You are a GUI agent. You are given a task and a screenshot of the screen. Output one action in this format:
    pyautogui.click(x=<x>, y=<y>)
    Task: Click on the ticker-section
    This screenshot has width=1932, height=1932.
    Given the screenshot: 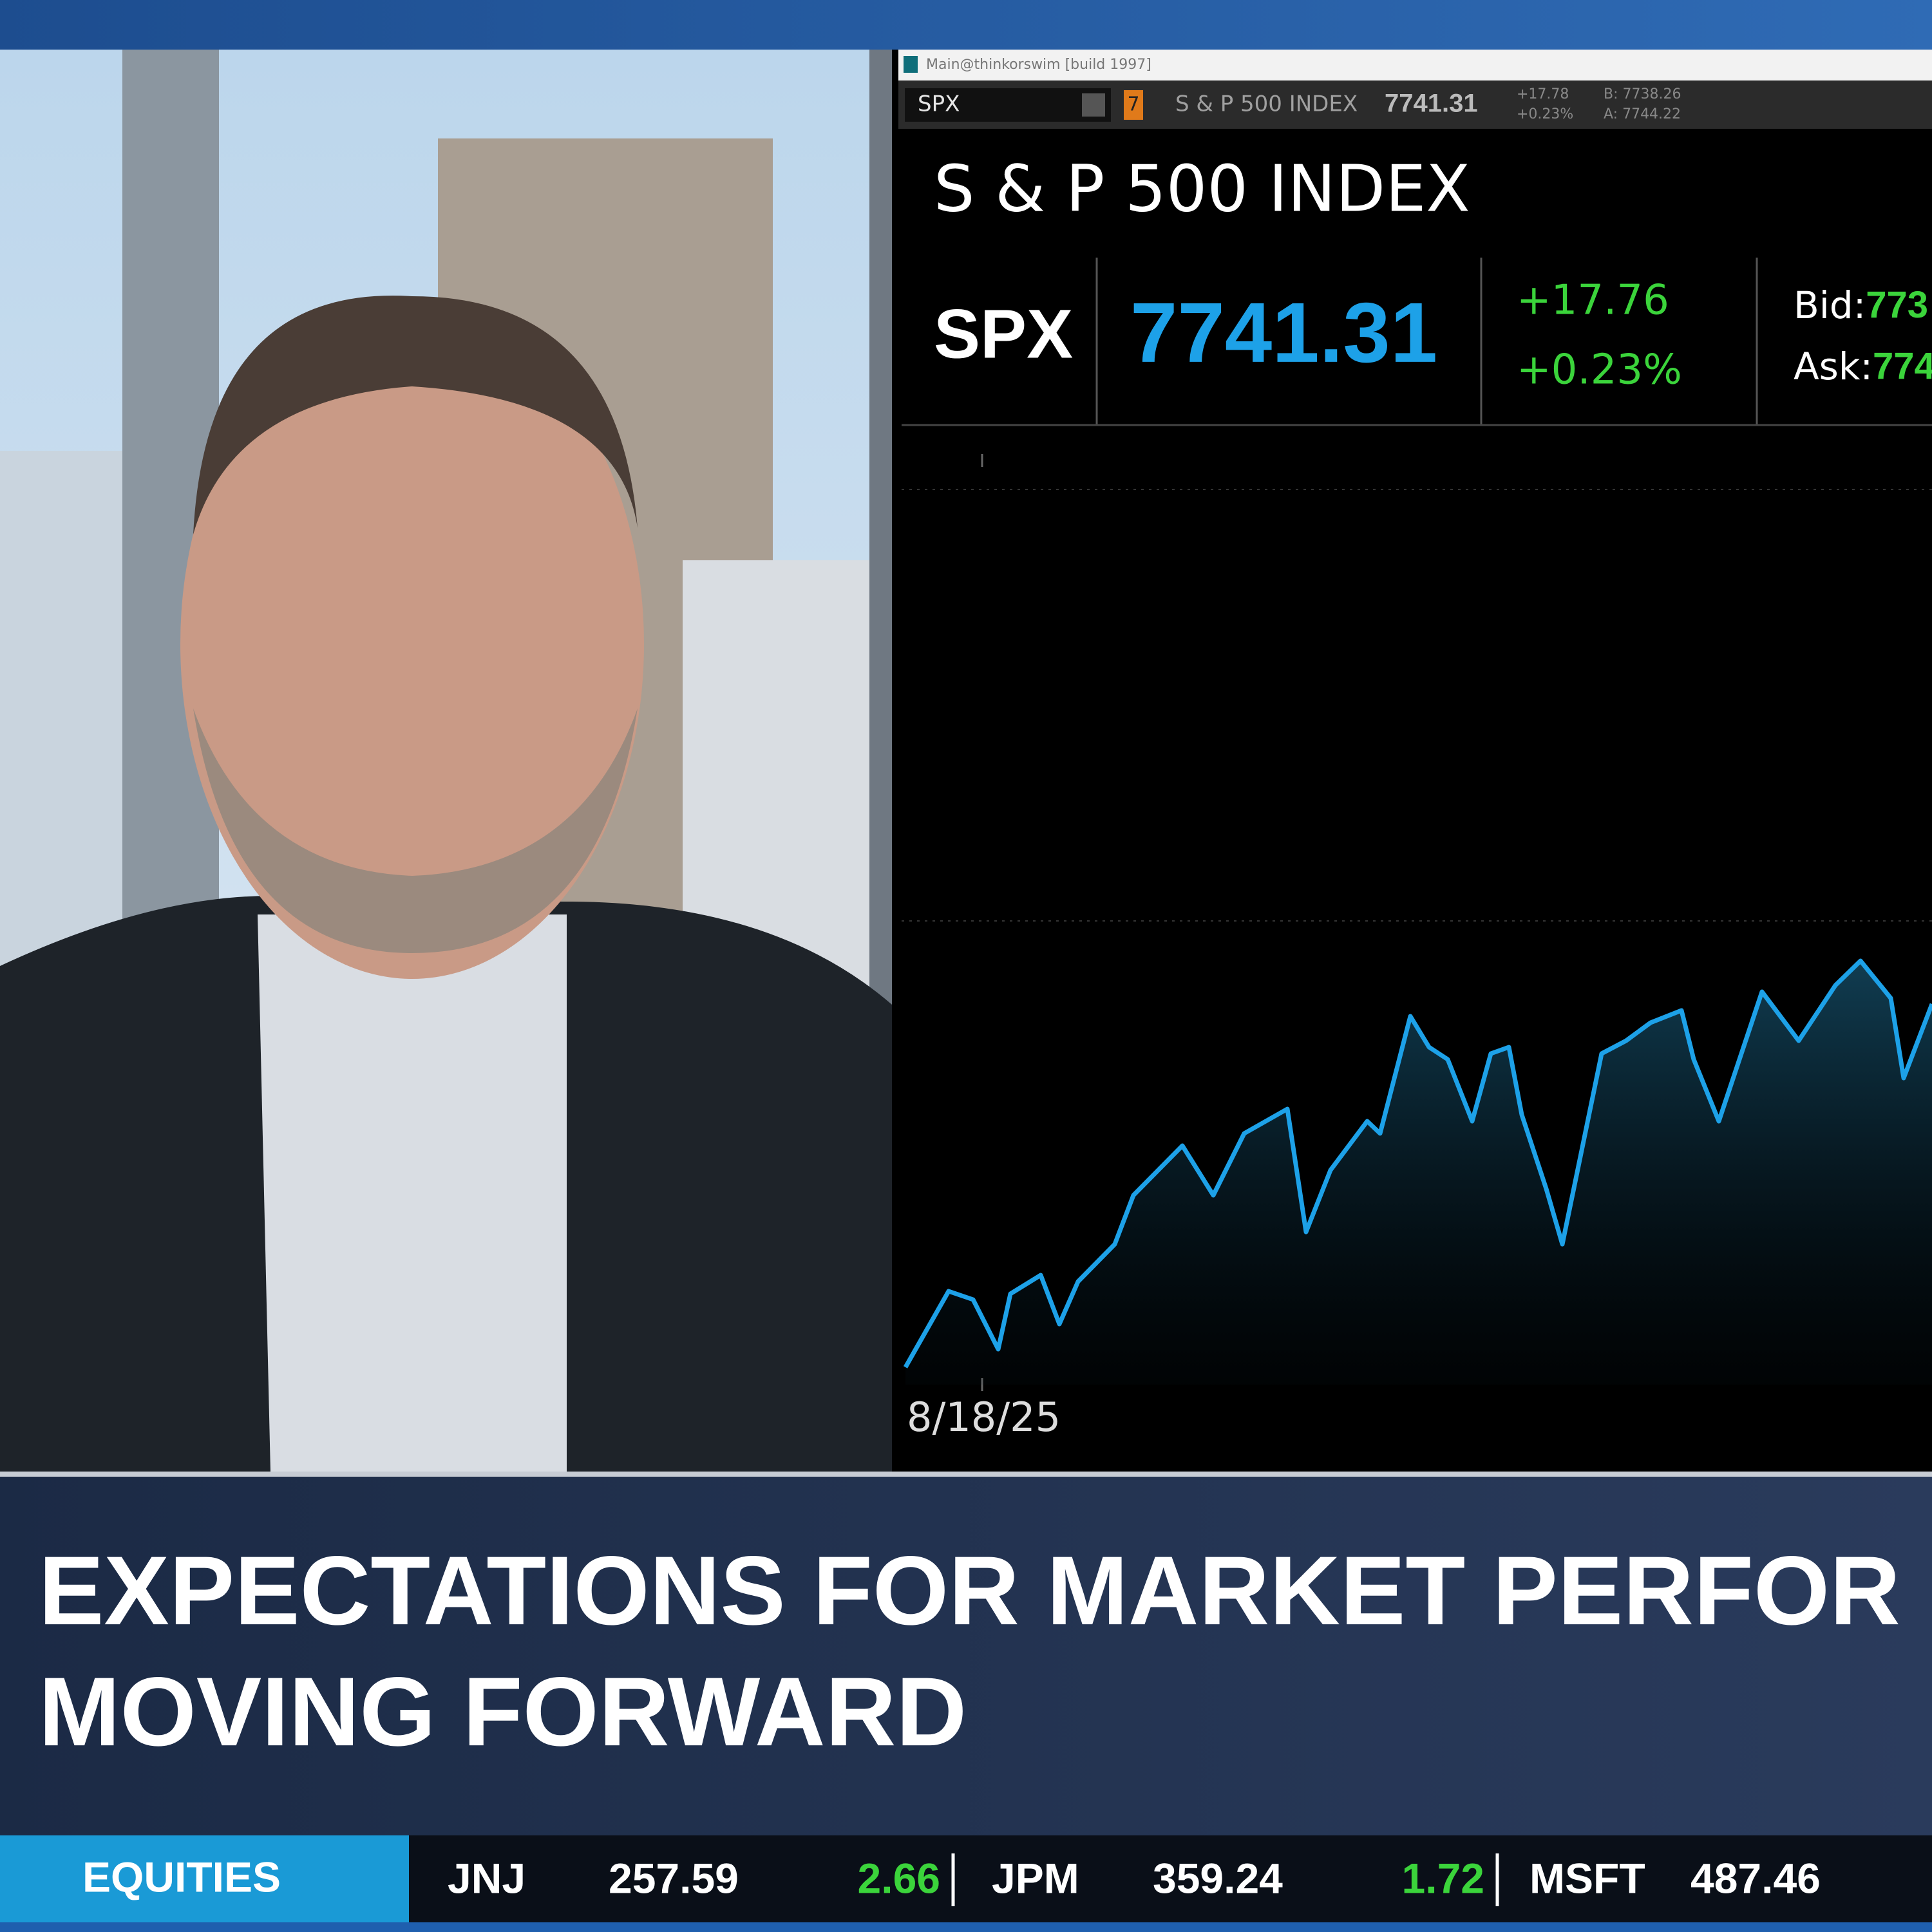 What is the action you would take?
    pyautogui.click(x=205, y=1878)
    